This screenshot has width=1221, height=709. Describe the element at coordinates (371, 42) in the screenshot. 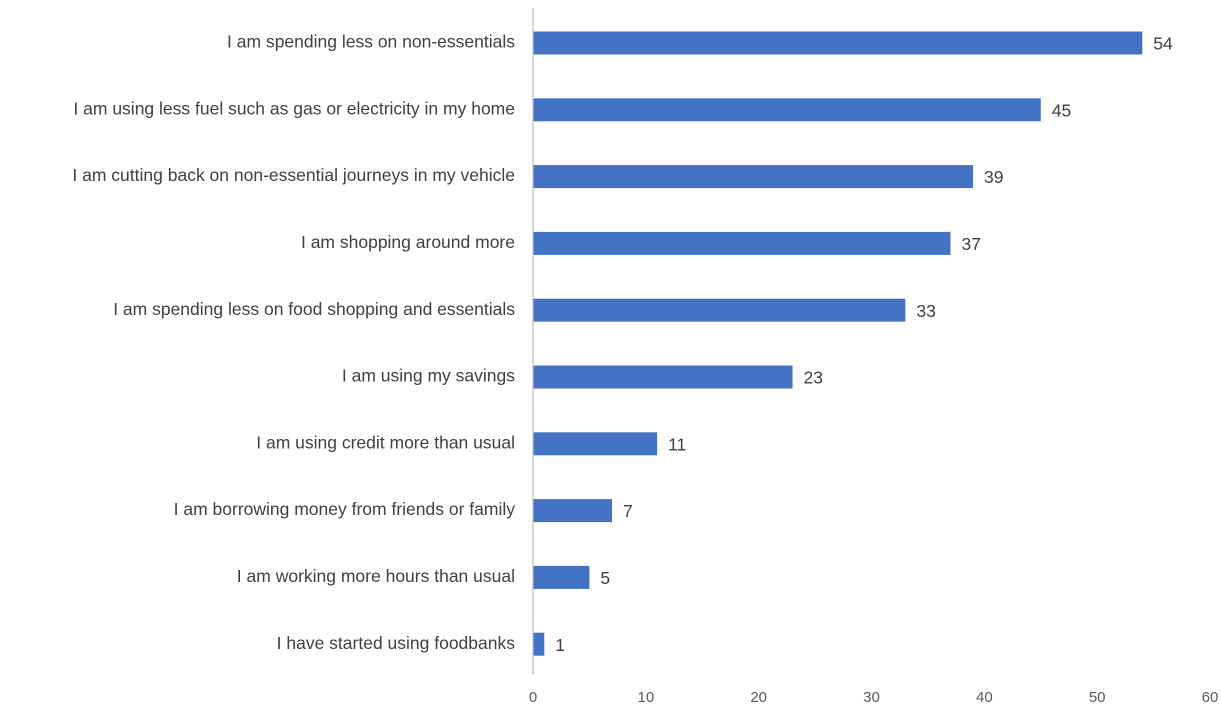

I see `category-label: I am spending less on non-essentials` at that location.